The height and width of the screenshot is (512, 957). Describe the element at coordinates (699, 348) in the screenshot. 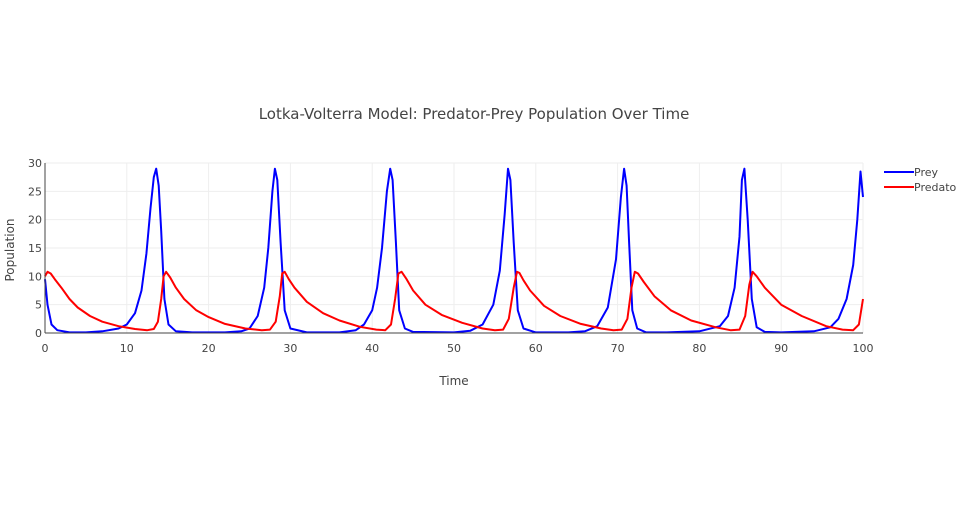

I see `x-tick-label: 80` at that location.